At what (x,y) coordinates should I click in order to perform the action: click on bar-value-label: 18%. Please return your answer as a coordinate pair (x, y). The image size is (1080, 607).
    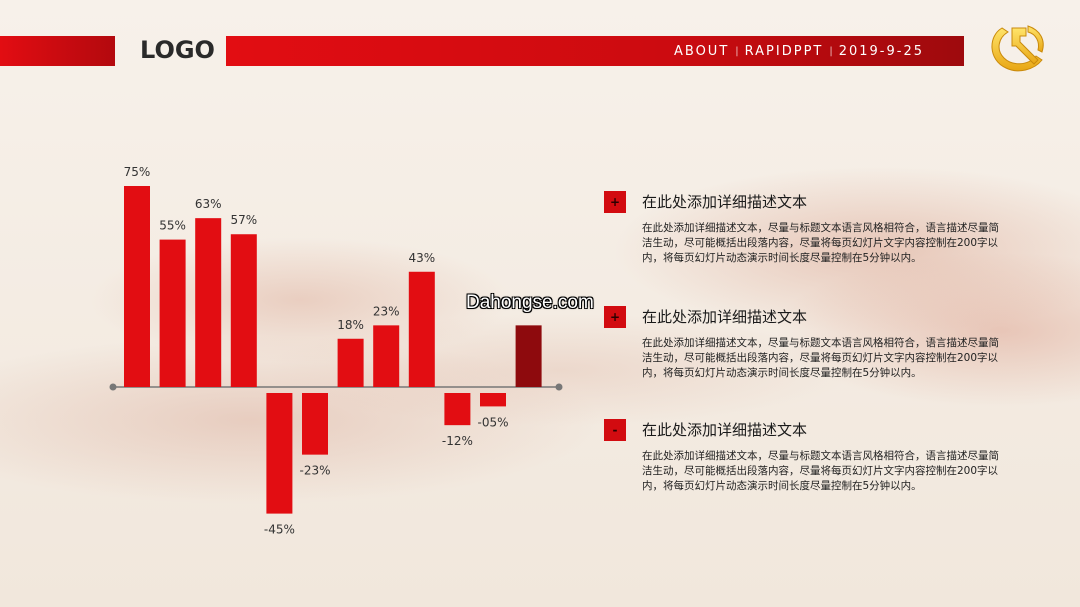
    Looking at the image, I should click on (350, 325).